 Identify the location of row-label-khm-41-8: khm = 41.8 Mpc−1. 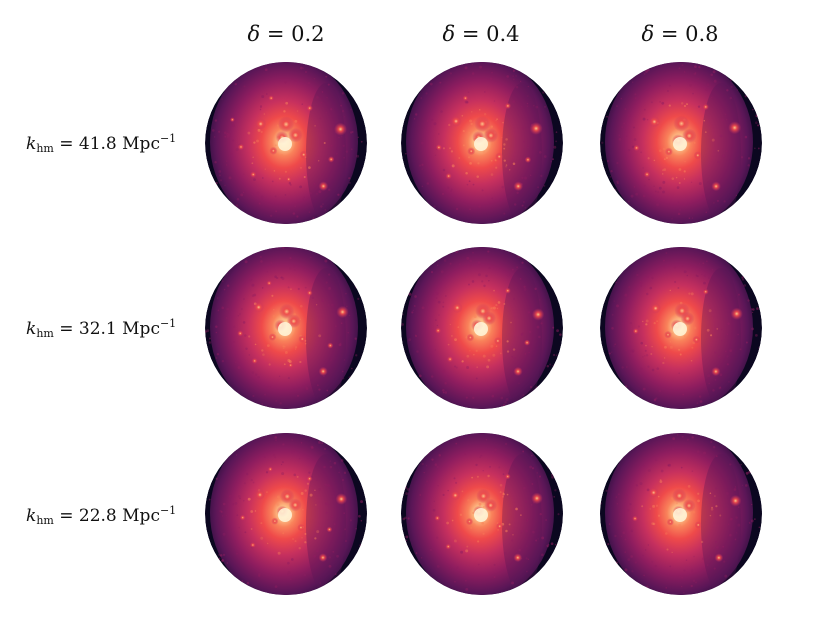
(101, 143).